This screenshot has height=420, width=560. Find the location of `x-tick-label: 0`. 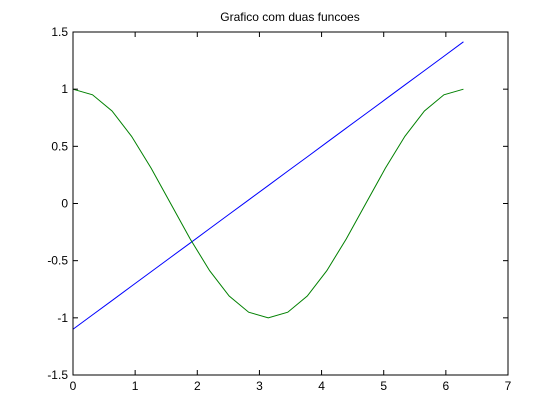

x-tick-label: 0 is located at coordinates (73, 386).